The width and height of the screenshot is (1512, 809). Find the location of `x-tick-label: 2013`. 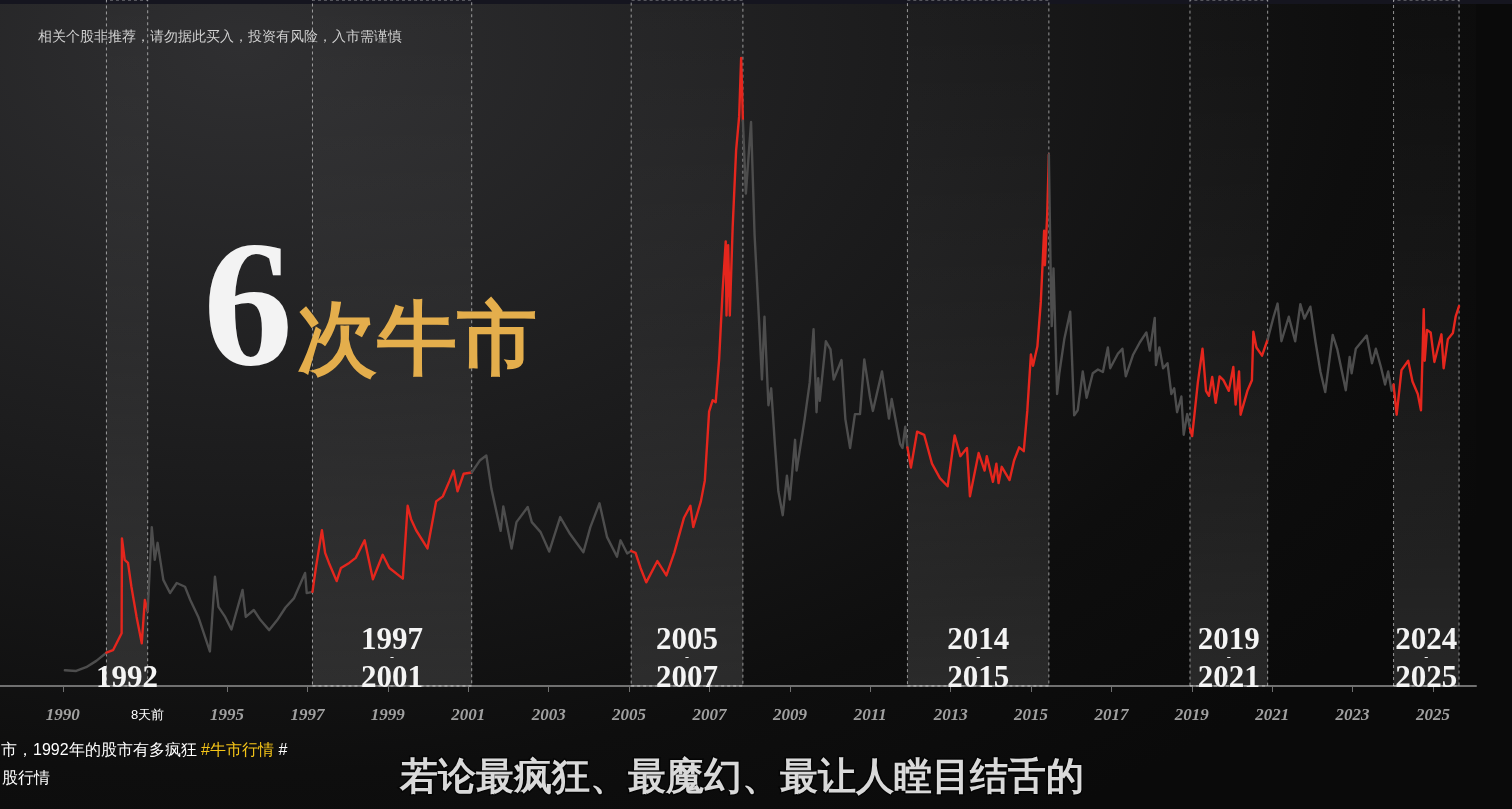

x-tick-label: 2013 is located at coordinates (950, 714).